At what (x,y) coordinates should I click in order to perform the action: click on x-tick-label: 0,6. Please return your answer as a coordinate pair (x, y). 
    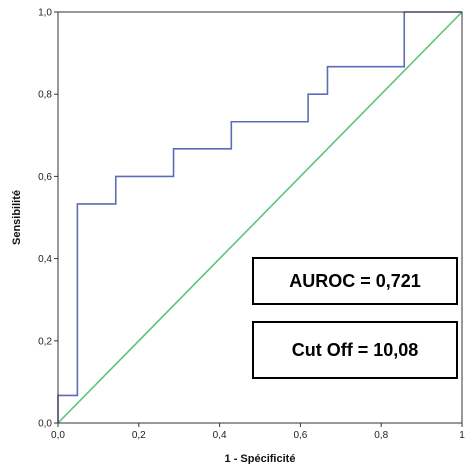
    Looking at the image, I should click on (300, 435).